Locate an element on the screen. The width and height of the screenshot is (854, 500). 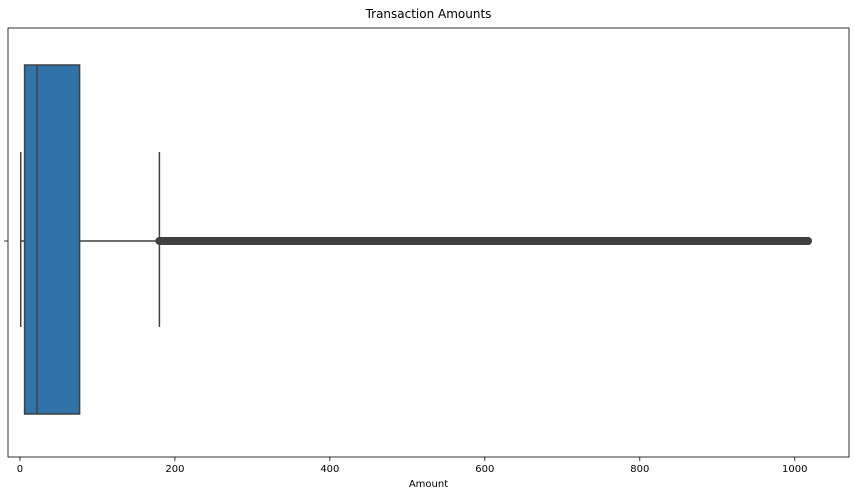
x-tick-label: 200 is located at coordinates (174, 469).